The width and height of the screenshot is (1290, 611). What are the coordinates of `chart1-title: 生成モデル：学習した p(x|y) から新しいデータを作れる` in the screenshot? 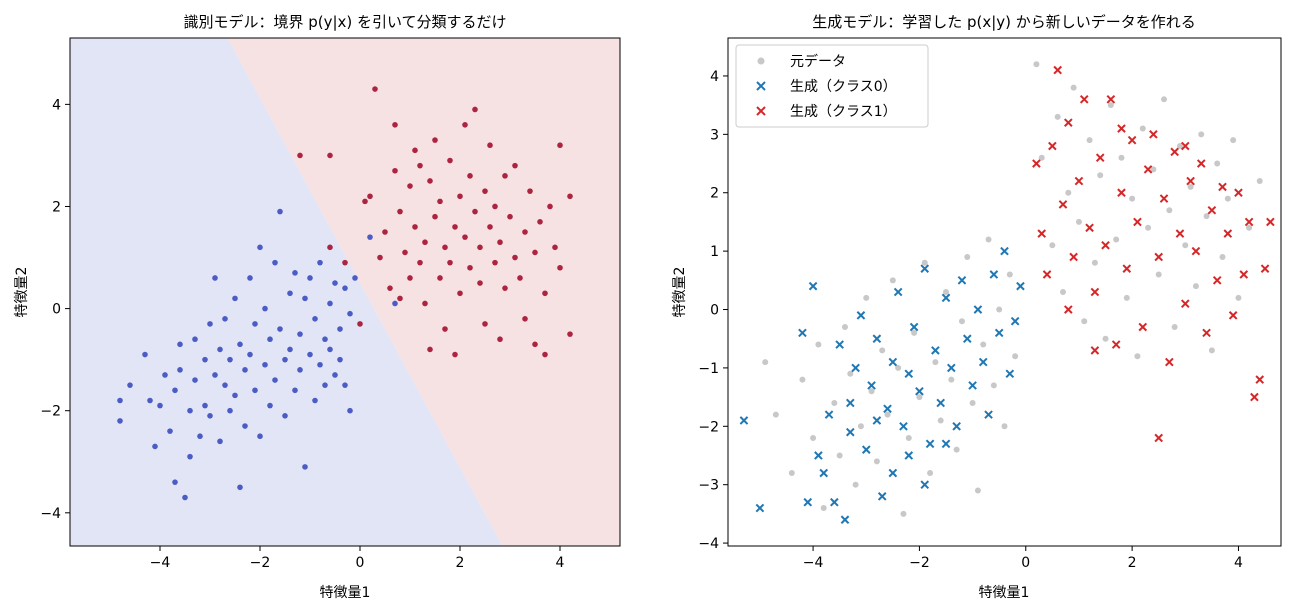 It's located at (1004, 22).